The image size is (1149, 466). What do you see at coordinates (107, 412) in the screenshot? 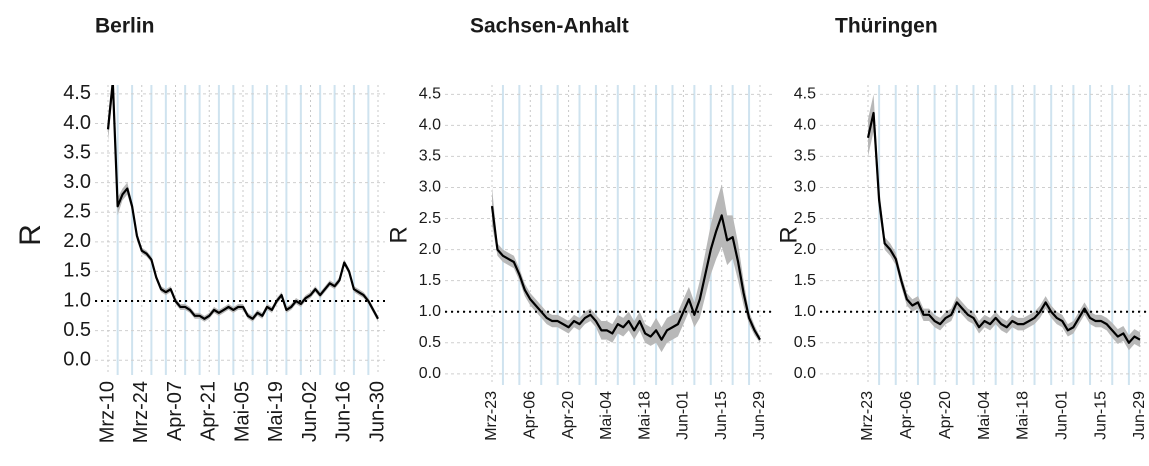
I see `x-tick-label: Mrz-10` at bounding box center [107, 412].